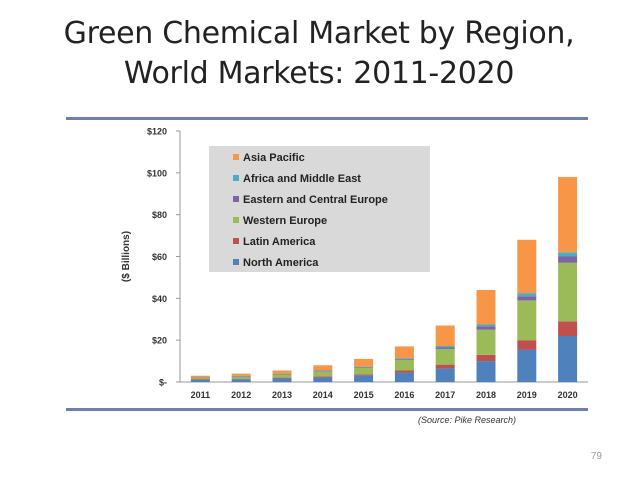 This screenshot has height=479, width=638. I want to click on source-note: (Source: Pike Research), so click(467, 420).